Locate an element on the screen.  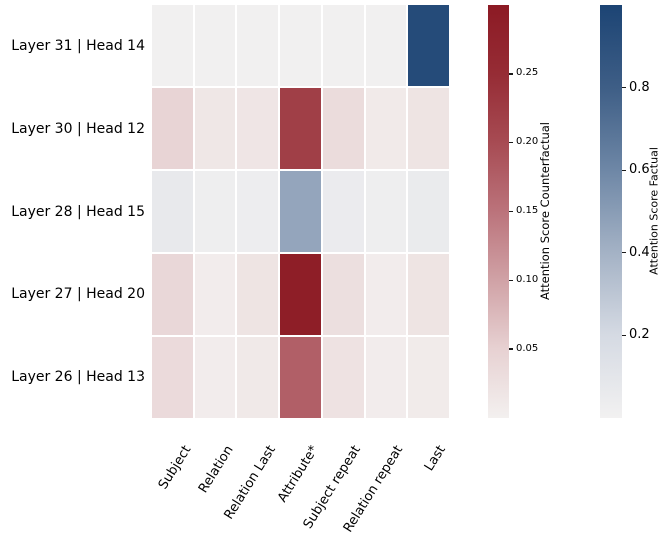
colorbar-tick-label: 0.6 is located at coordinates (639, 170).